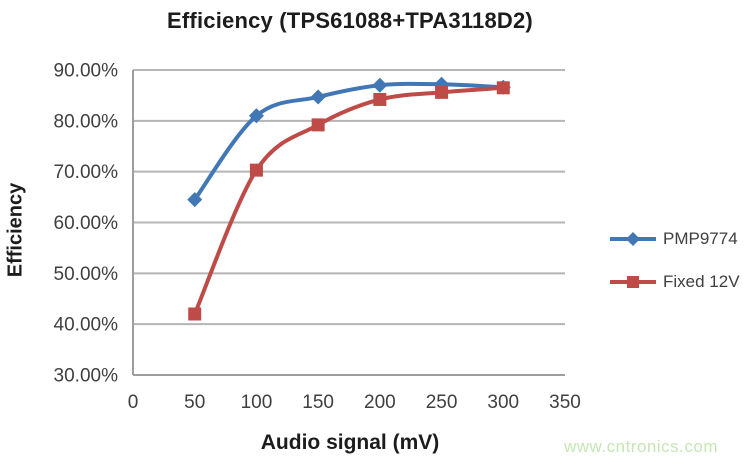 Image resolution: width=752 pixels, height=471 pixels. I want to click on x-tick-label: 300, so click(503, 402).